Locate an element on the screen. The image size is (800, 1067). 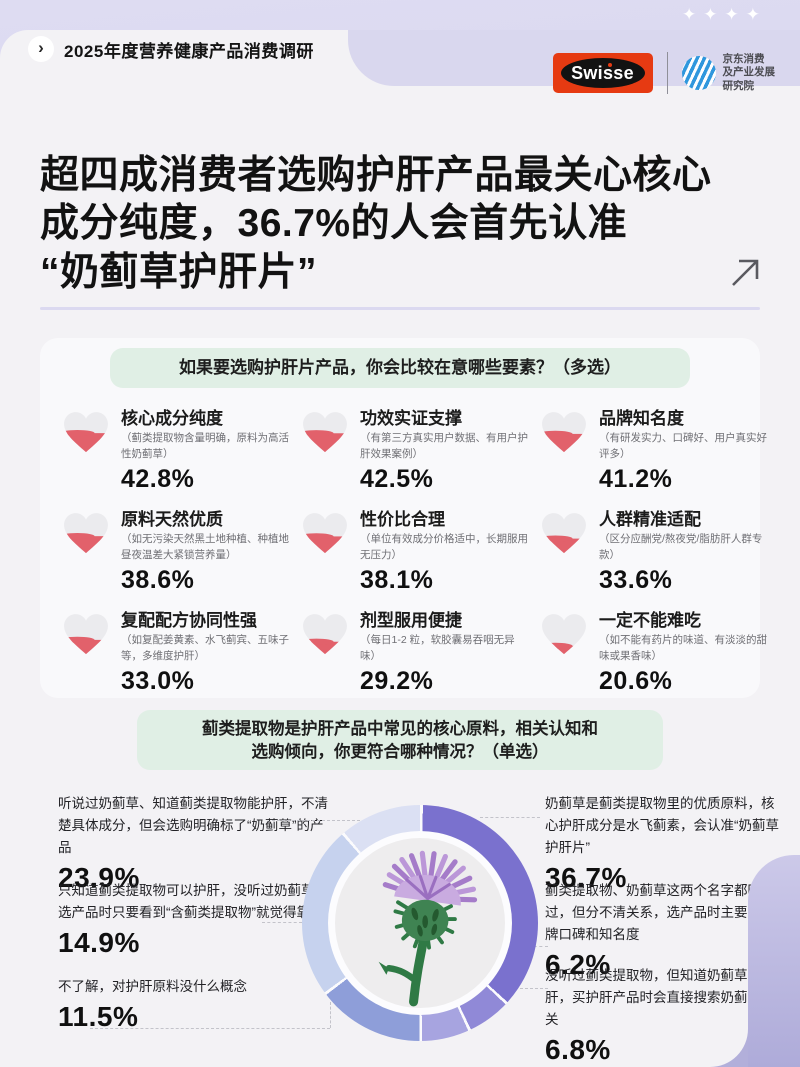
factor-title: 性价比合理 is located at coordinates (402, 519).